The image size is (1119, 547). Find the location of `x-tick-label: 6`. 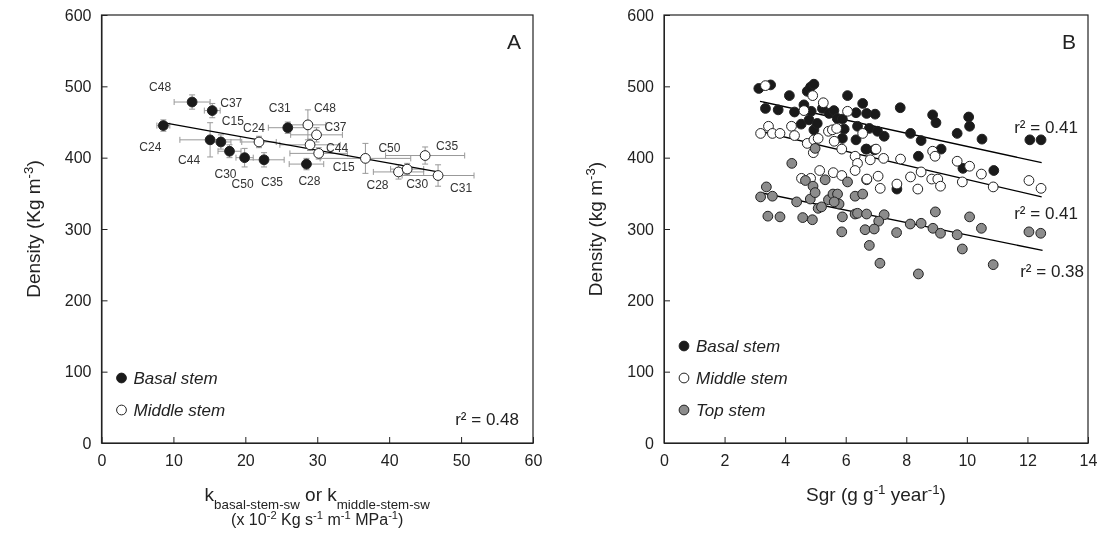

x-tick-label: 6 is located at coordinates (846, 461).